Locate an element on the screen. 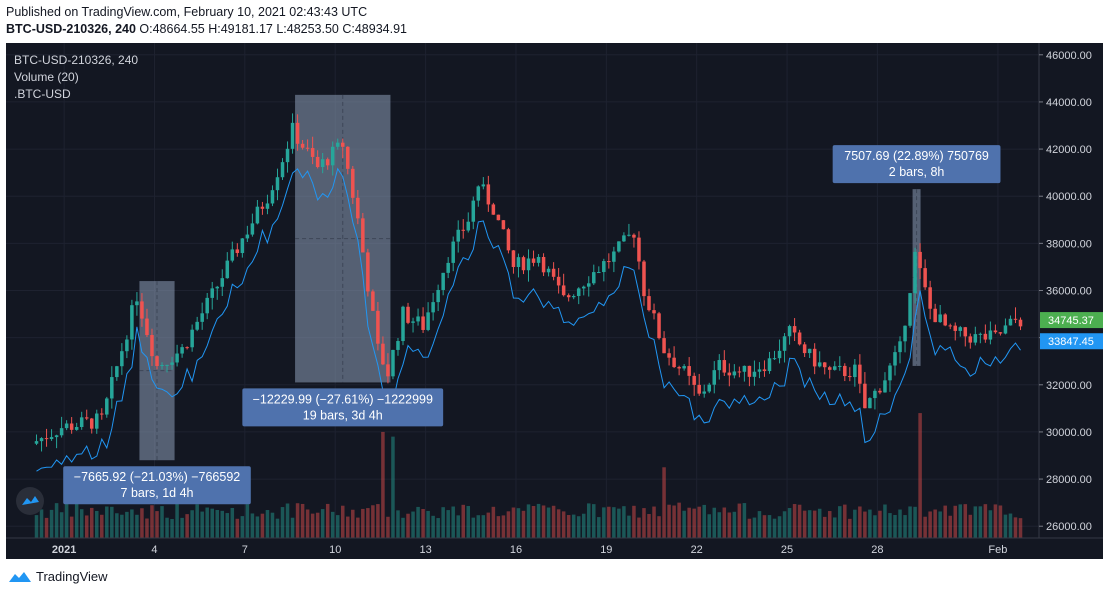 The width and height of the screenshot is (1109, 596). price-tick-label: 36000.00 is located at coordinates (1069, 292).